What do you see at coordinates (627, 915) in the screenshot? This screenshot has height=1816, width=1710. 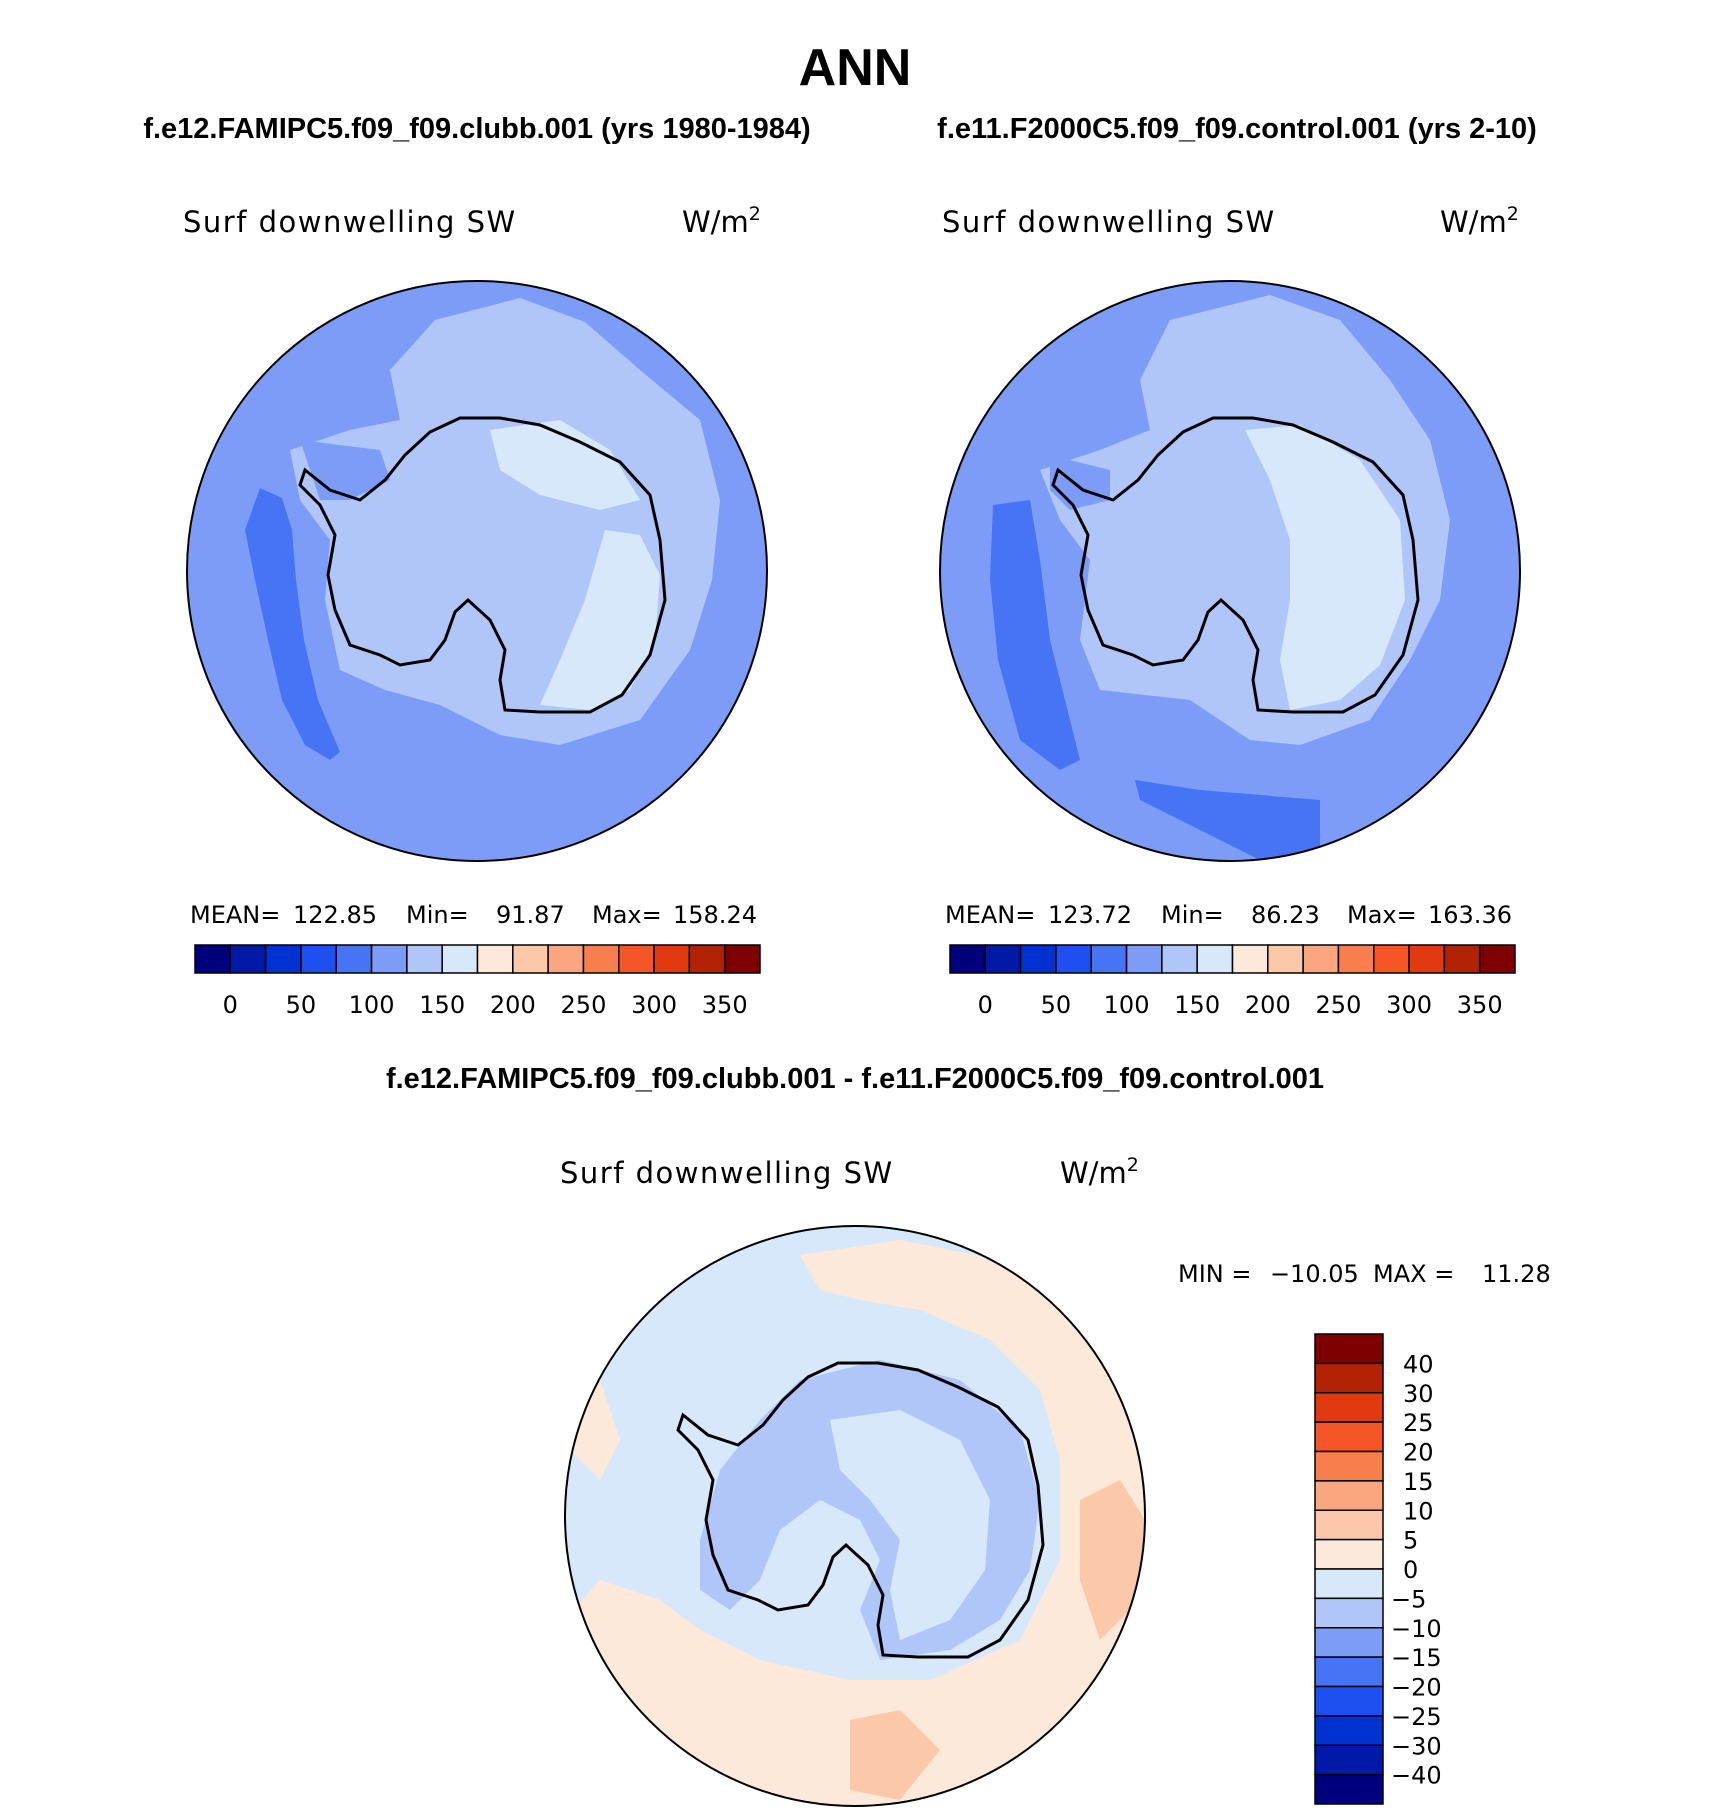 I see `panel-1-max-label: Max=` at bounding box center [627, 915].